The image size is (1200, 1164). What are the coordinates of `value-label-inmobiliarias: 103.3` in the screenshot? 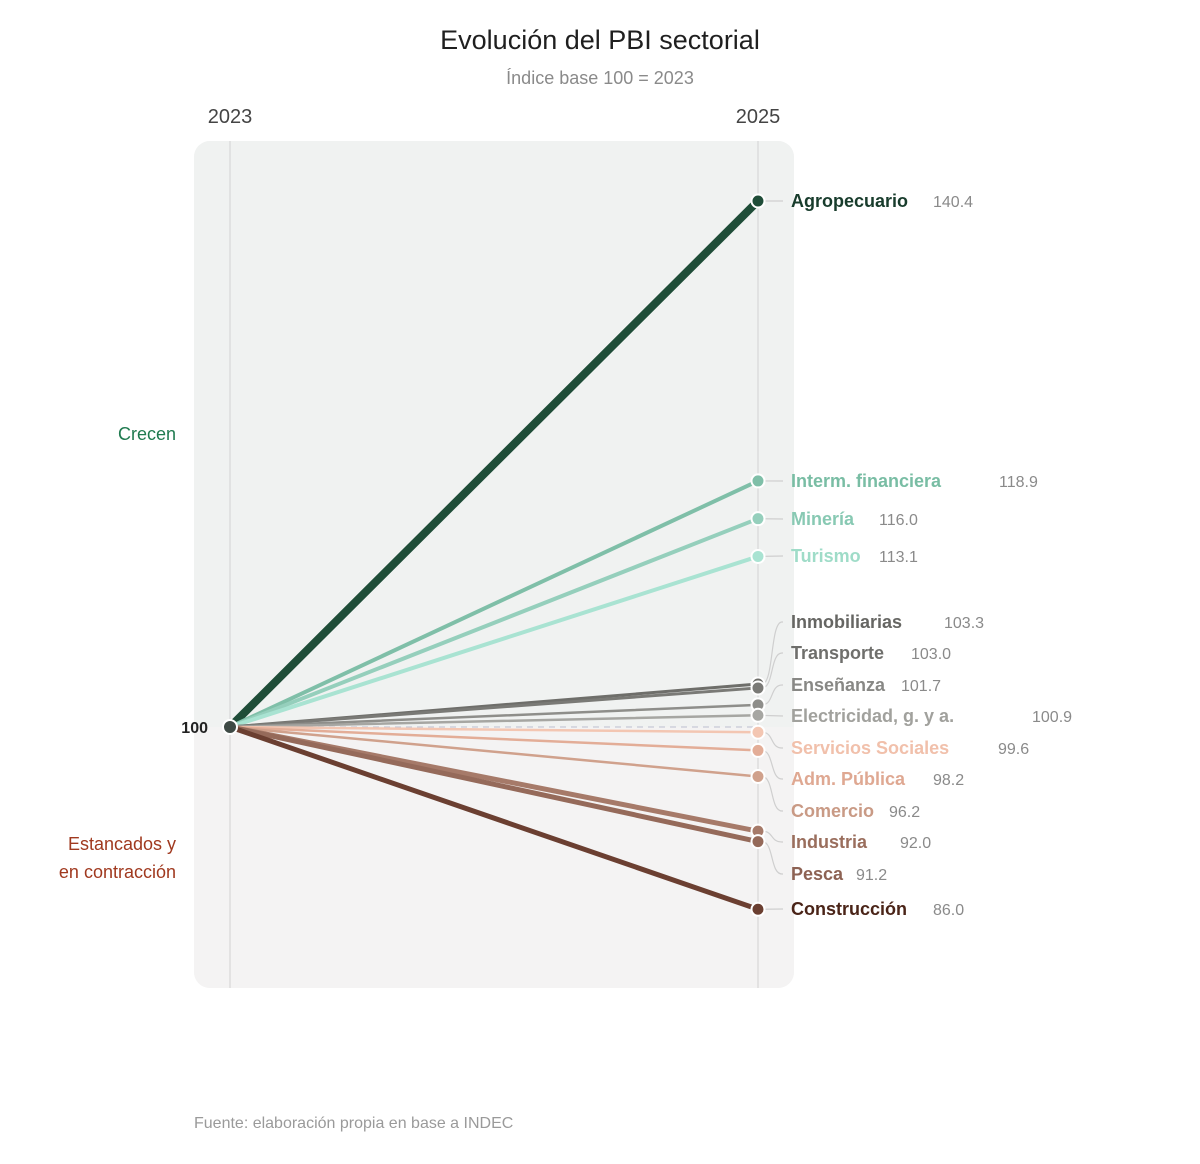 It's located at (964, 623).